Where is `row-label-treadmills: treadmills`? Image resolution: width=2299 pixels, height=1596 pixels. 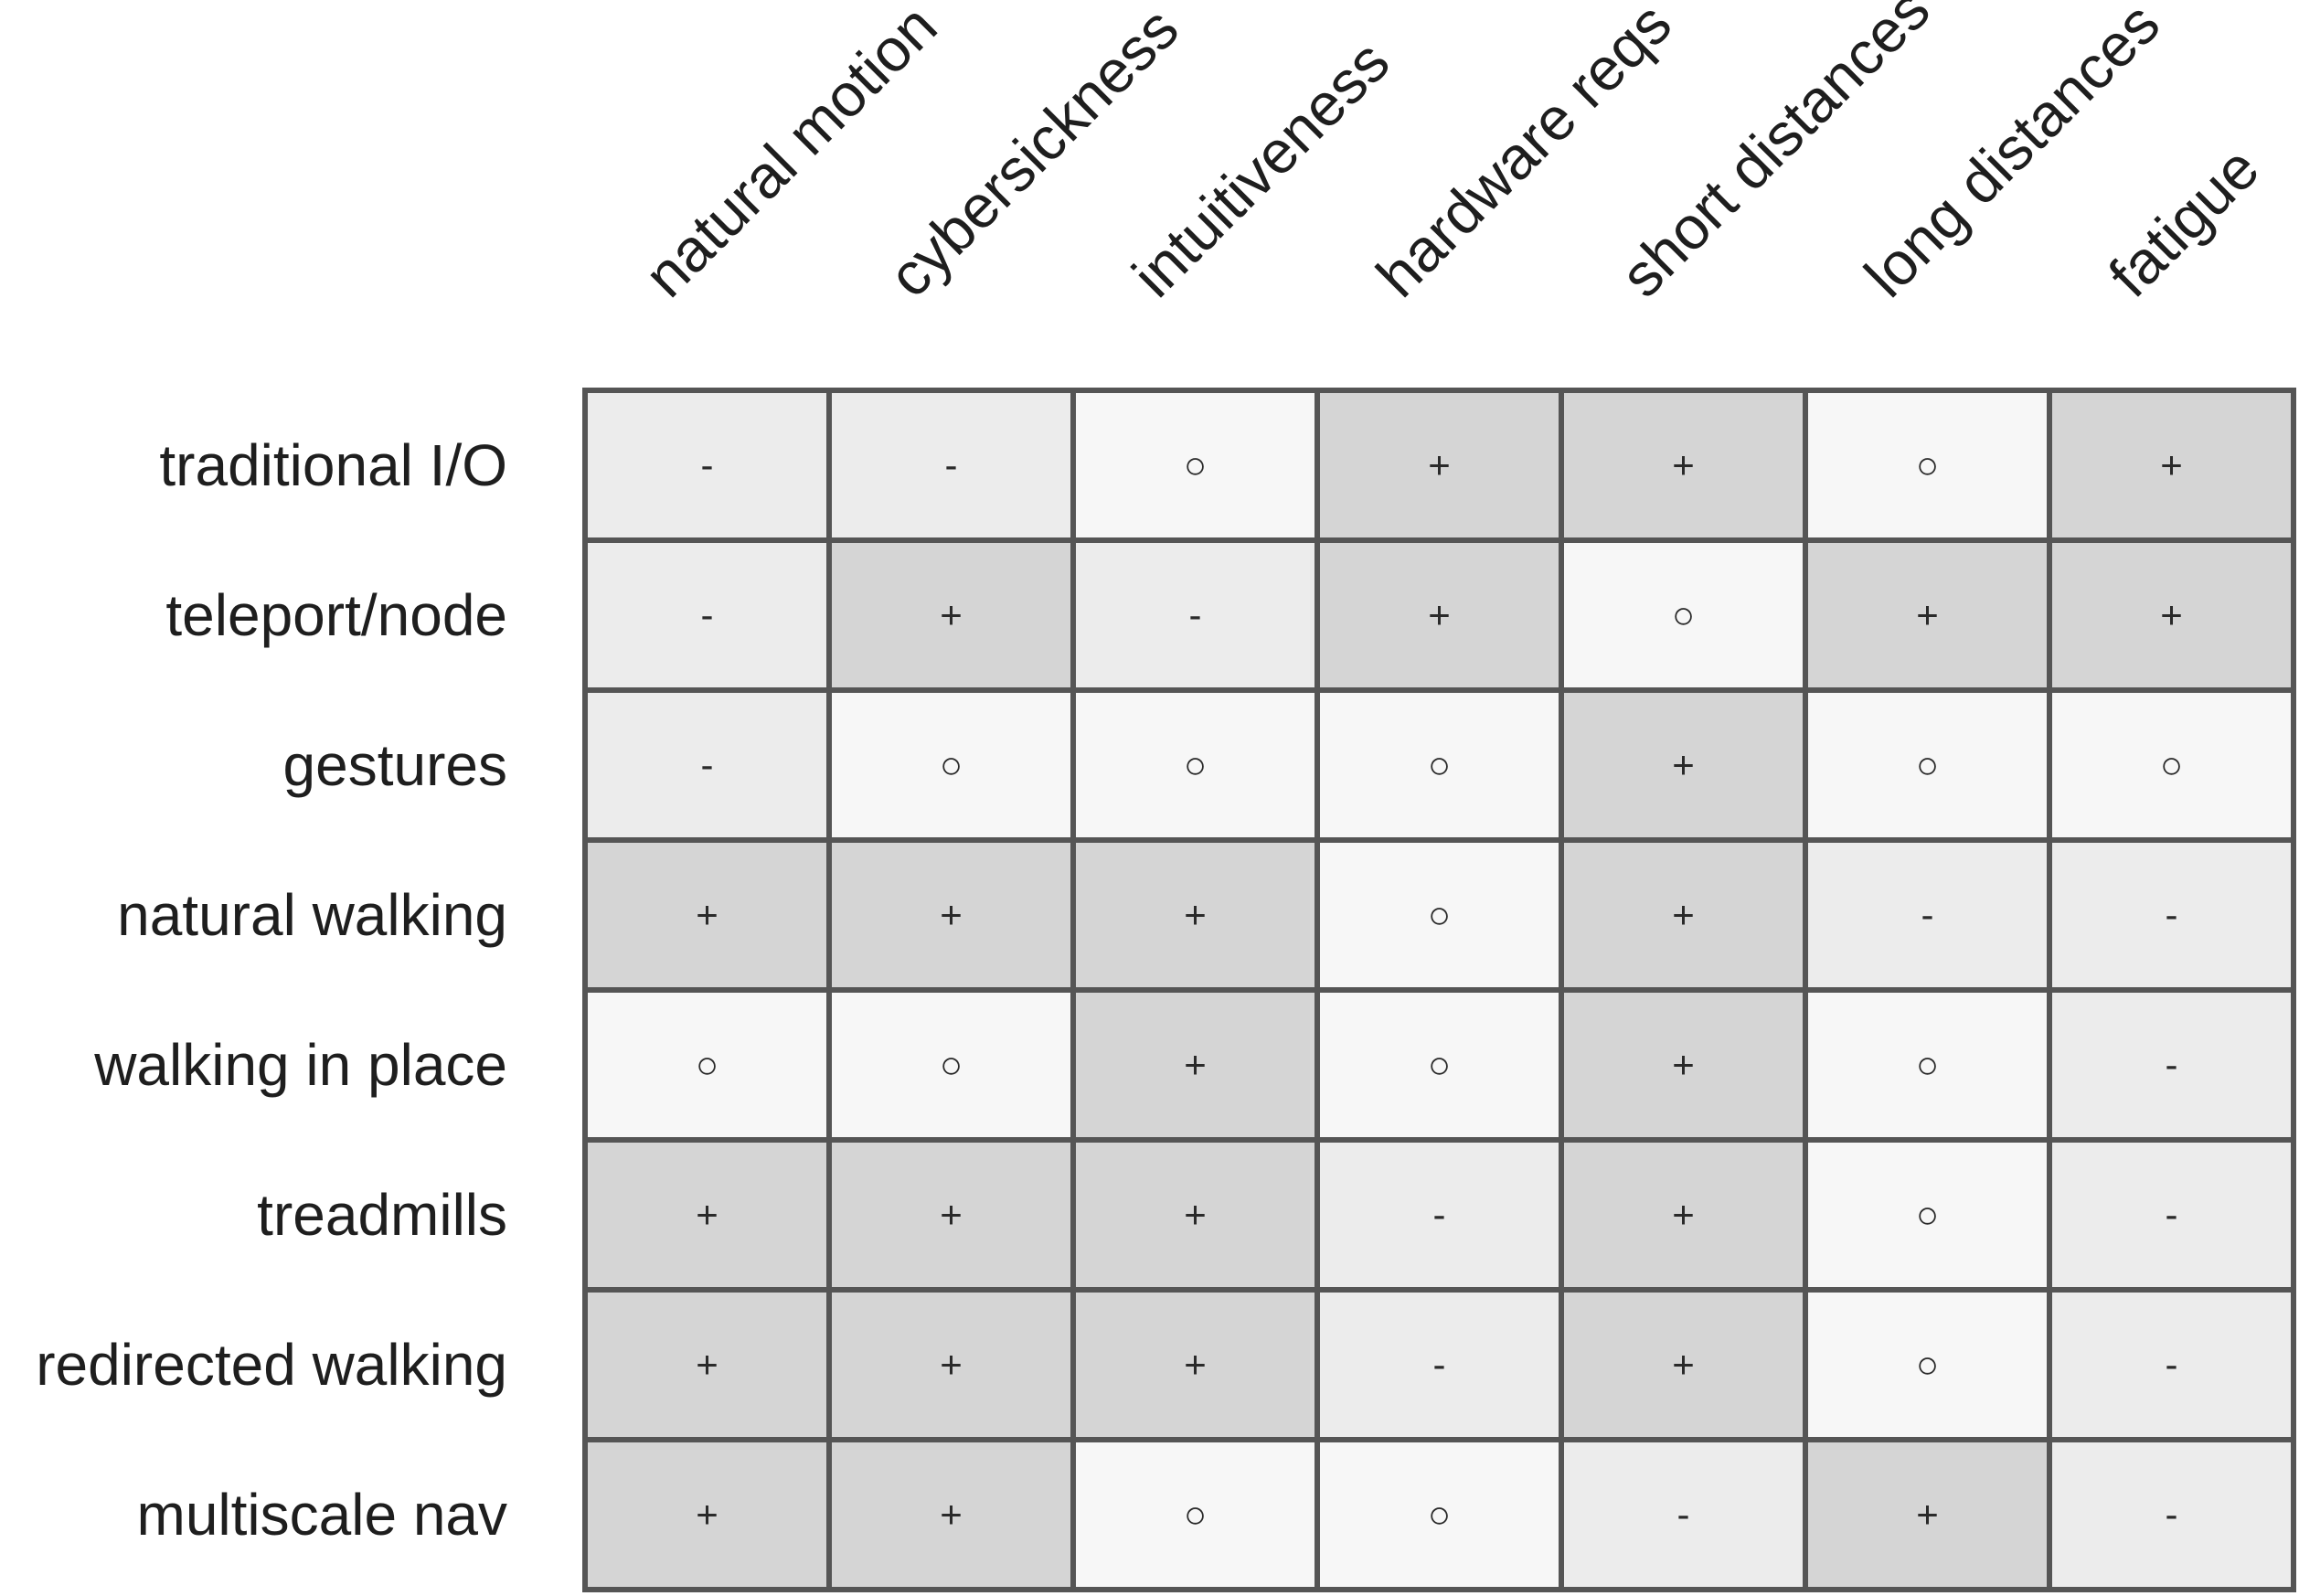 row-label-treadmills: treadmills is located at coordinates (382, 1215).